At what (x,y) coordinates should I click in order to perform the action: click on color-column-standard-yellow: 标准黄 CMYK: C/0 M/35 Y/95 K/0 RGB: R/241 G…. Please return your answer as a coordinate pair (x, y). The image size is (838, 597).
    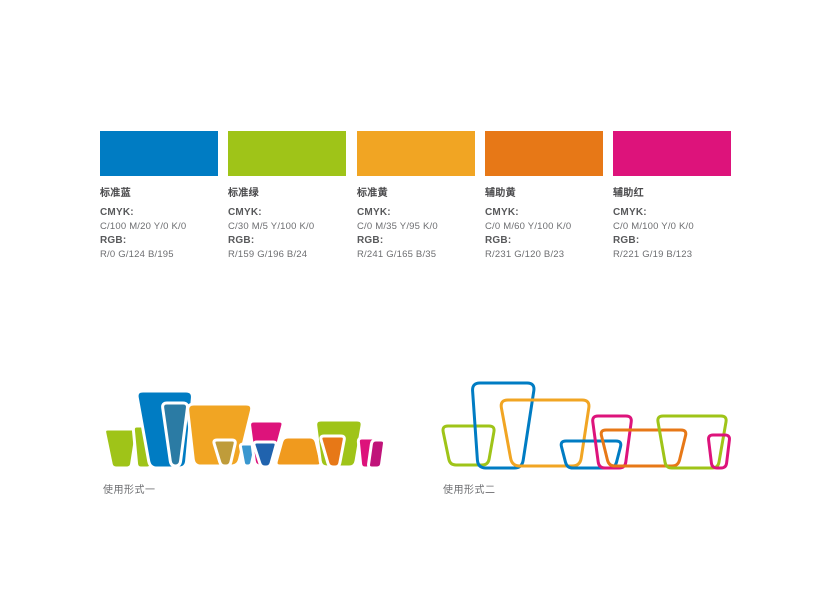
    Looking at the image, I should click on (416, 196).